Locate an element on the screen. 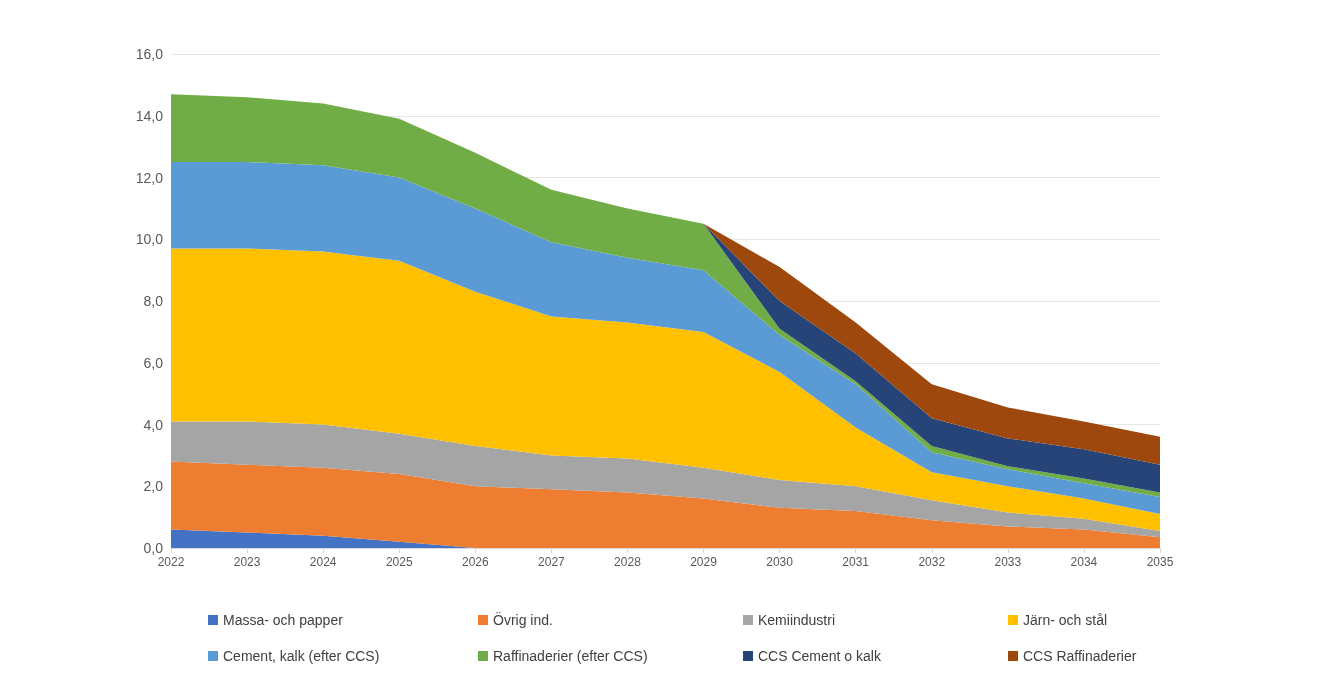  x-tick-label: 2025 is located at coordinates (399, 562).